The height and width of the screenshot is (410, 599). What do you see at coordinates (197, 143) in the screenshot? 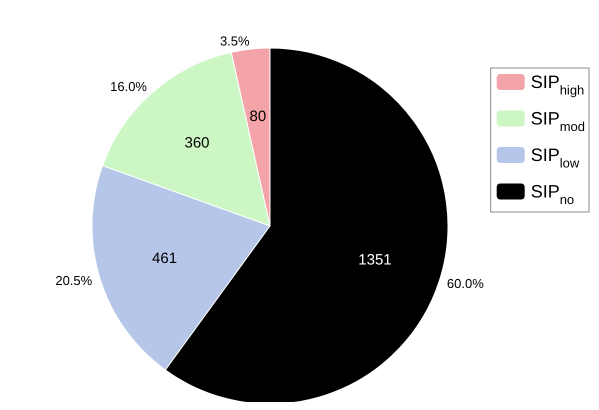
I see `text: 360` at bounding box center [197, 143].